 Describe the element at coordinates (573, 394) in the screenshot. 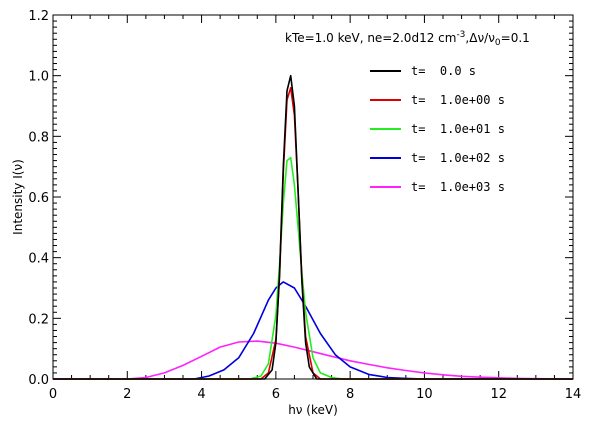

I see `x-tick-label: 14` at that location.